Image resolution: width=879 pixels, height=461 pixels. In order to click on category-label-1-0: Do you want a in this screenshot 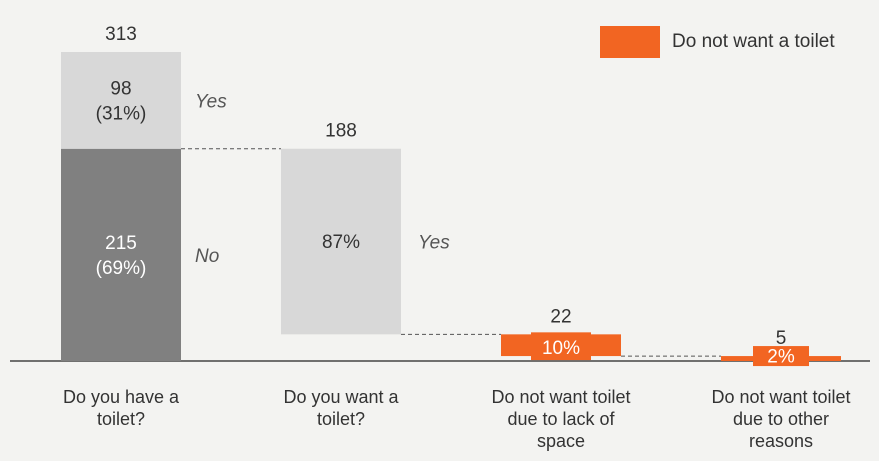, I will do `click(341, 397)`.